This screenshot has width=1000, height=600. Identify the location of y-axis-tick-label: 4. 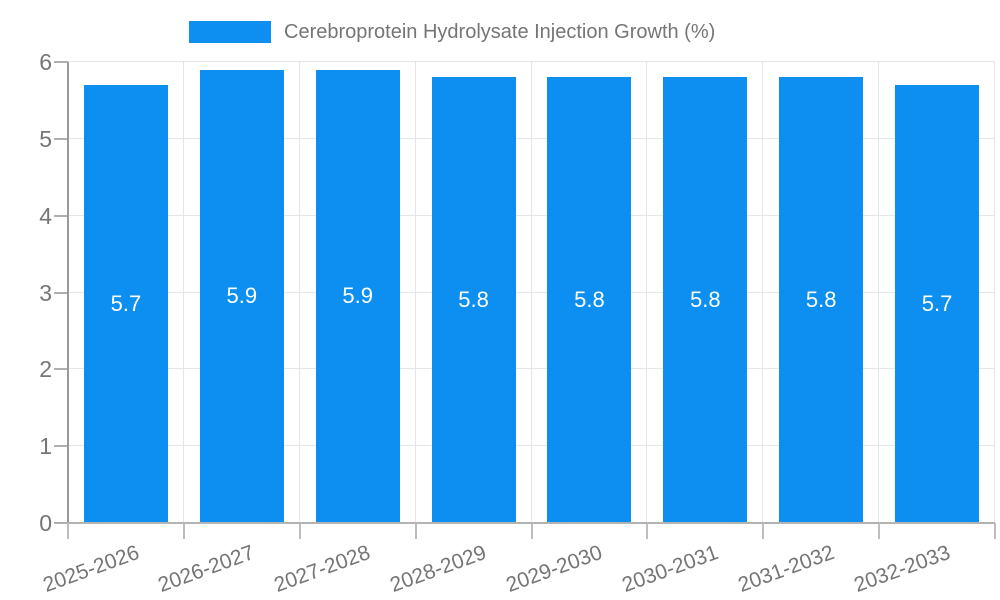
(45, 215).